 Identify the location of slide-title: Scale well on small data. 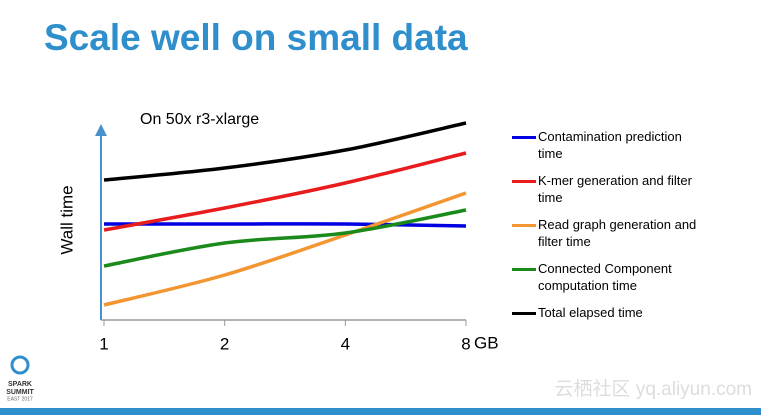
(256, 37).